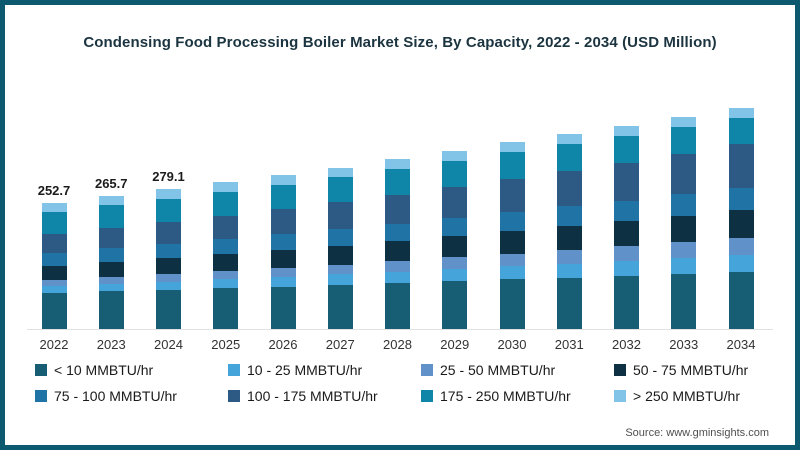 This screenshot has width=800, height=450. What do you see at coordinates (340, 344) in the screenshot?
I see `axis-label-year: 2027` at bounding box center [340, 344].